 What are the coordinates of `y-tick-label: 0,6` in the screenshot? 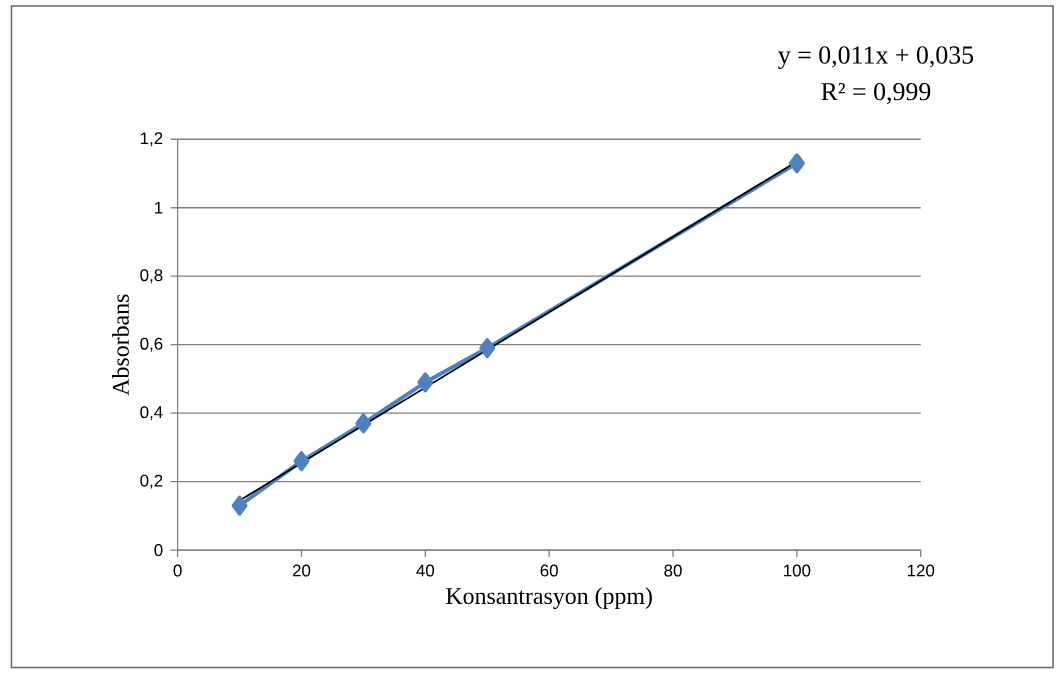 It's located at (151, 344).